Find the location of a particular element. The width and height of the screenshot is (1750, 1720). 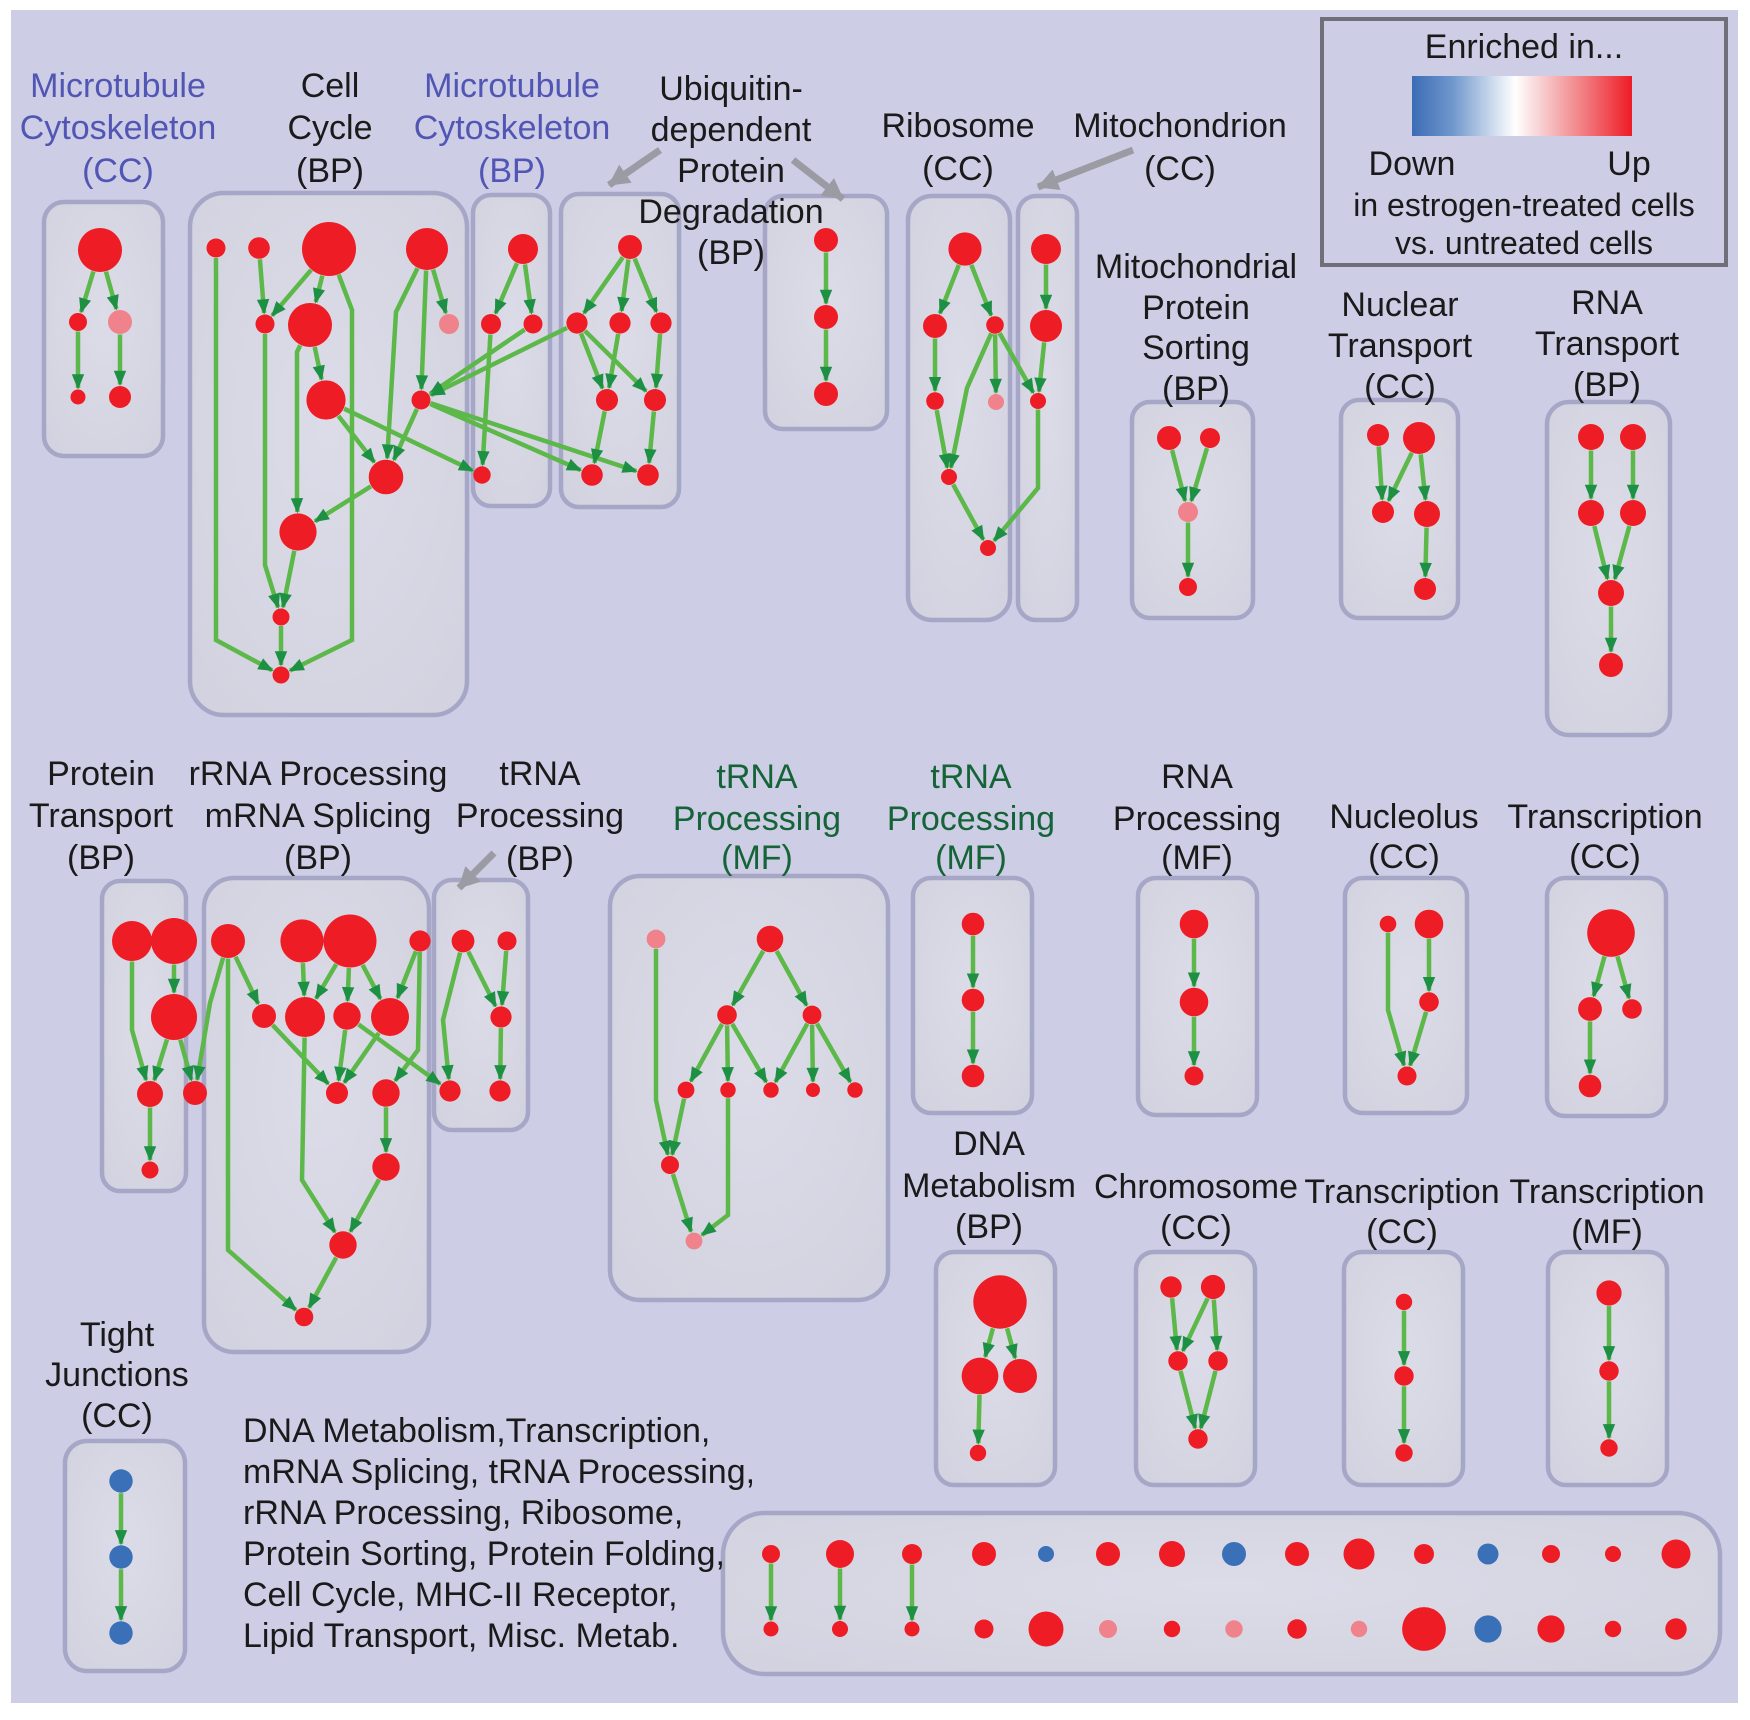

svg-text: Metabolism is located at coordinates (989, 1186).